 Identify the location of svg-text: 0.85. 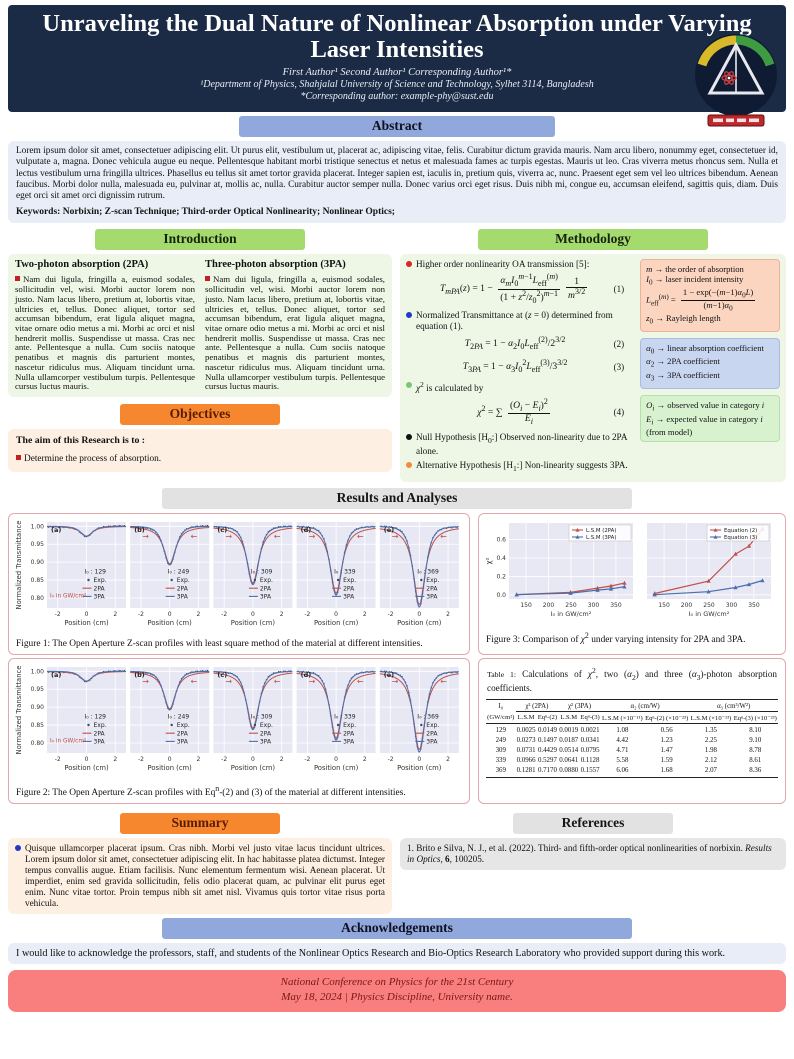
(38, 580).